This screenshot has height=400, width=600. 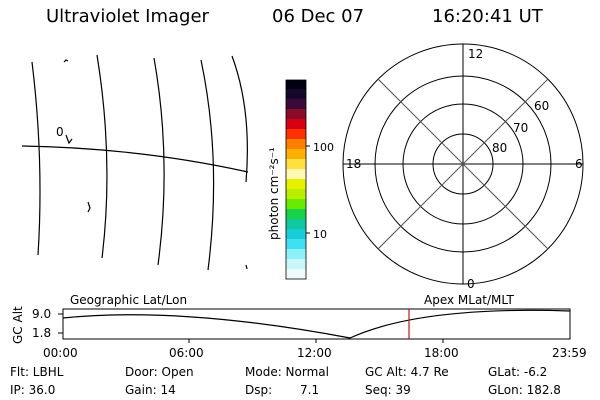 What do you see at coordinates (487, 16) in the screenshot?
I see `image-time: 16:20:41 UT` at bounding box center [487, 16].